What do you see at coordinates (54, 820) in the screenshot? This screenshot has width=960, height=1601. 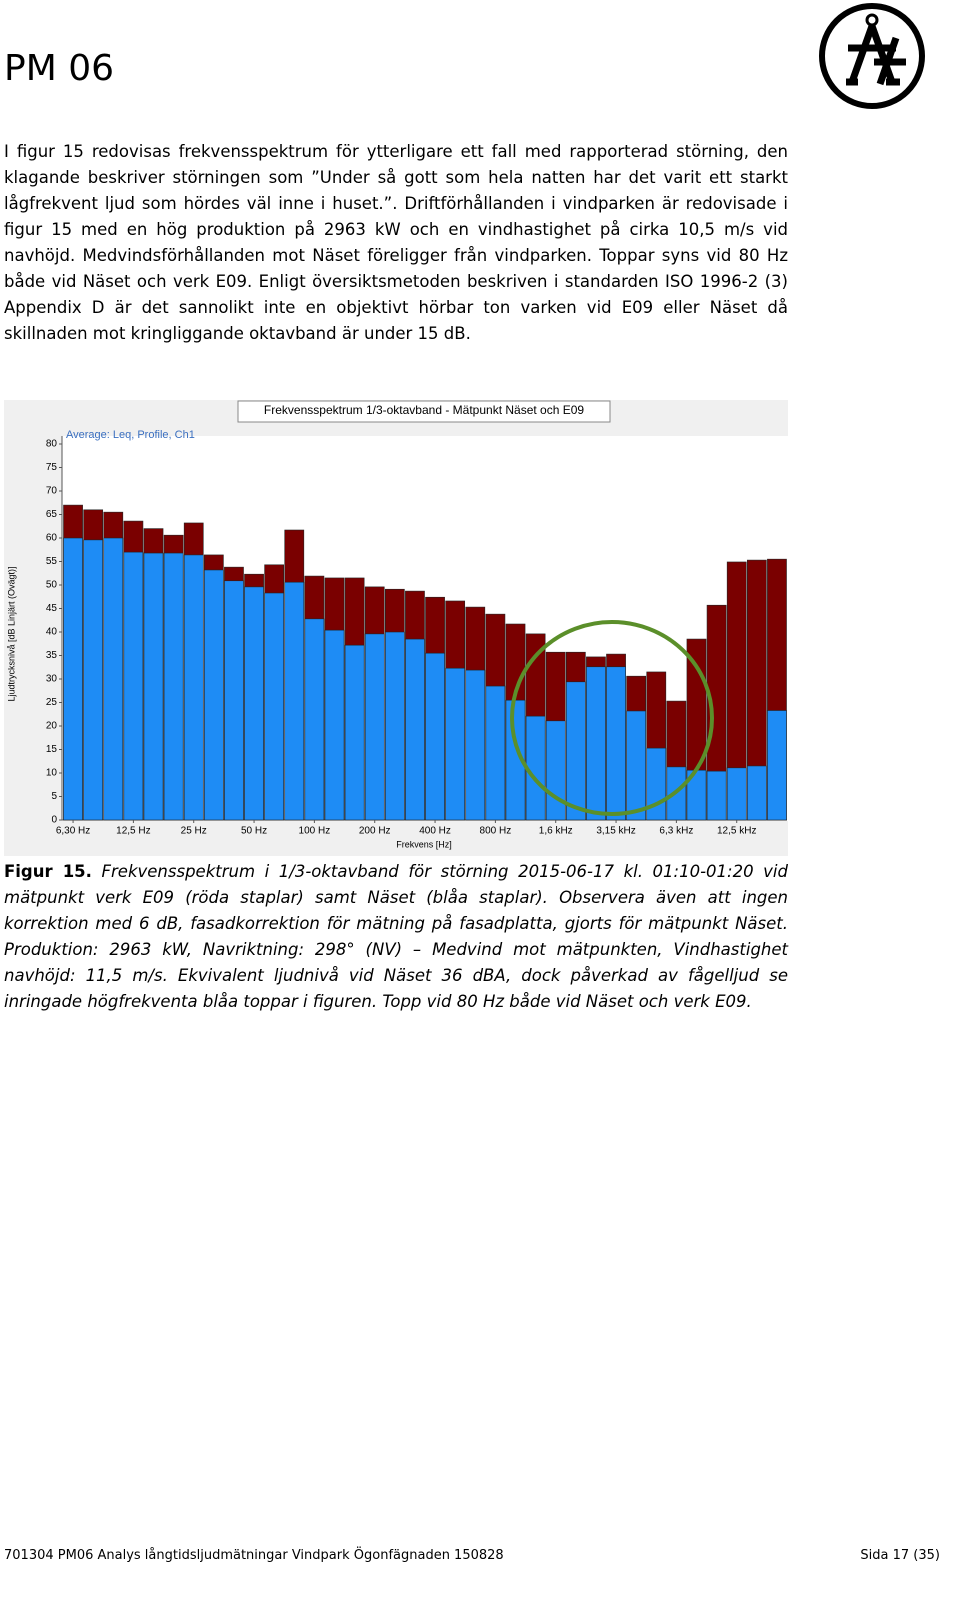 I see `y-tick-label: 0` at bounding box center [54, 820].